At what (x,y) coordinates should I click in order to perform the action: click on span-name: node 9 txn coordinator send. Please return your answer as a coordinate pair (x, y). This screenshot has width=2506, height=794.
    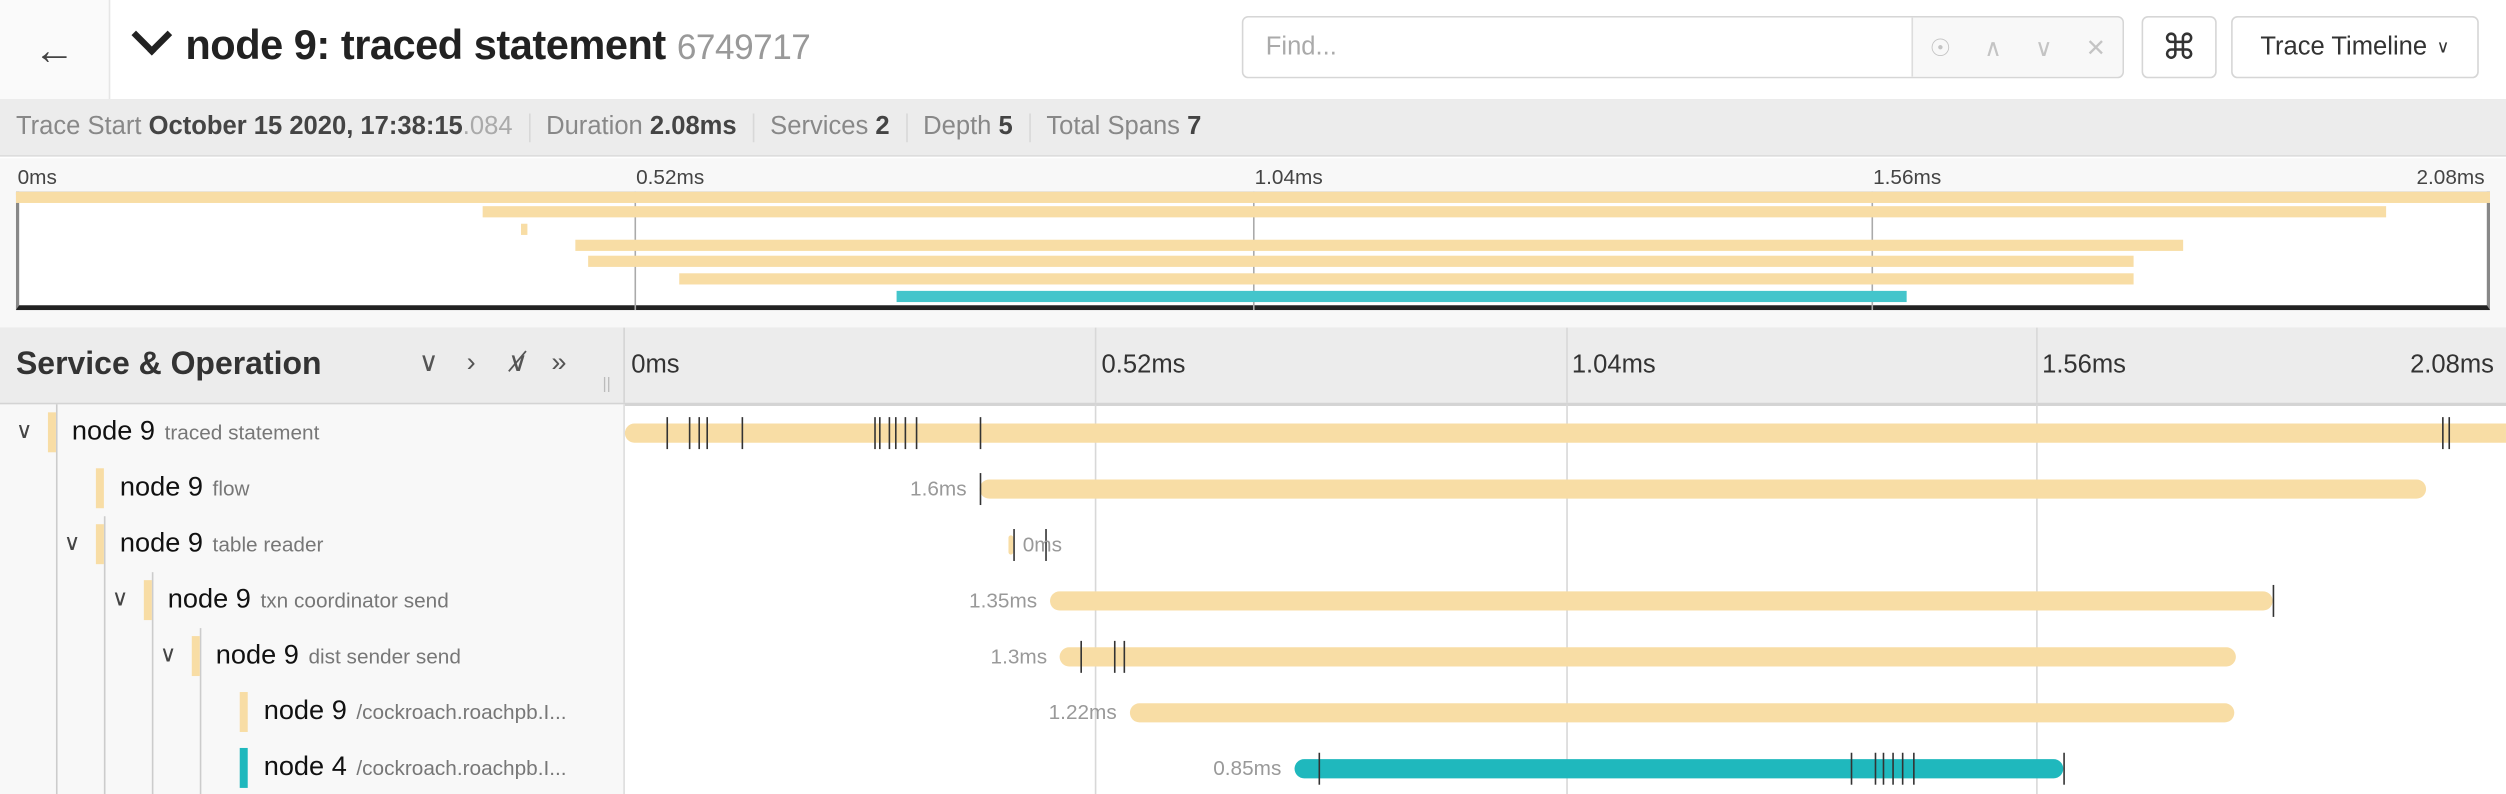
    Looking at the image, I should click on (308, 599).